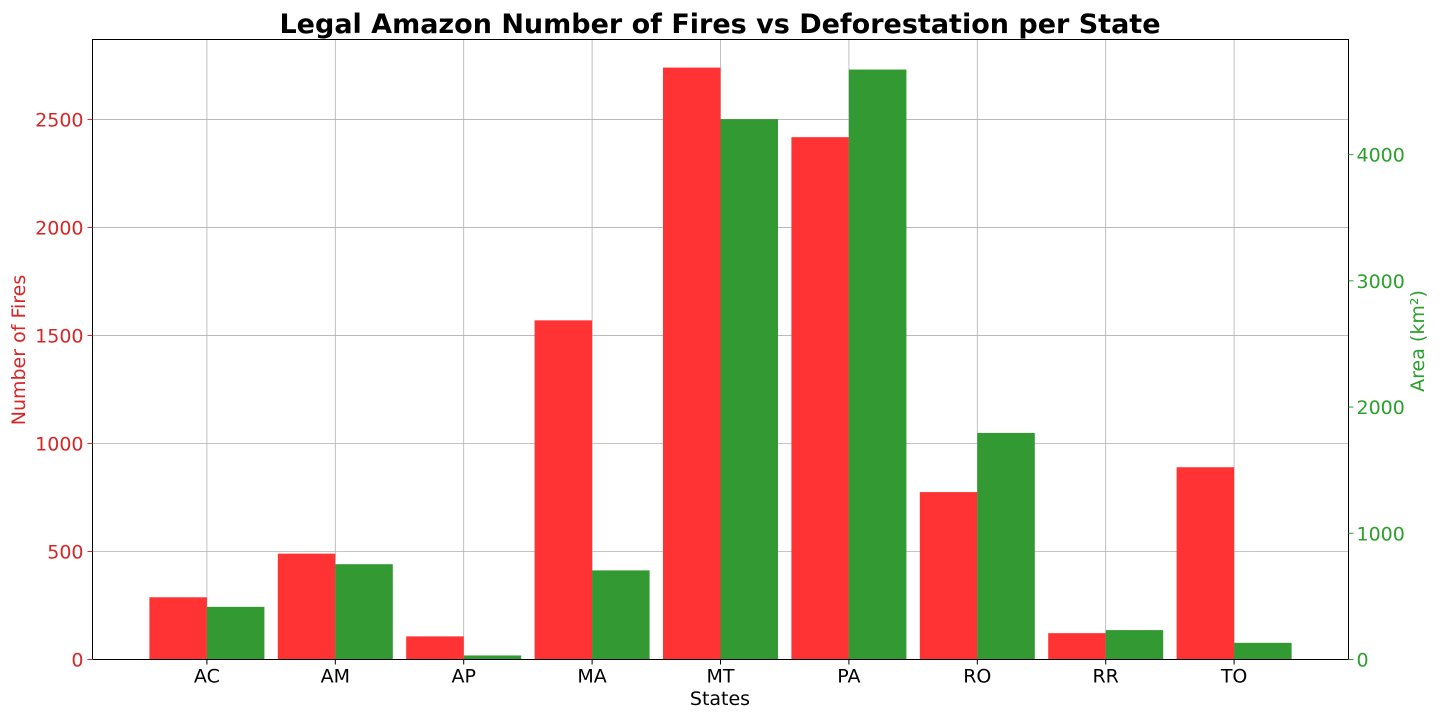 This screenshot has width=1440, height=720. I want to click on fires-bar-PA, so click(820, 398).